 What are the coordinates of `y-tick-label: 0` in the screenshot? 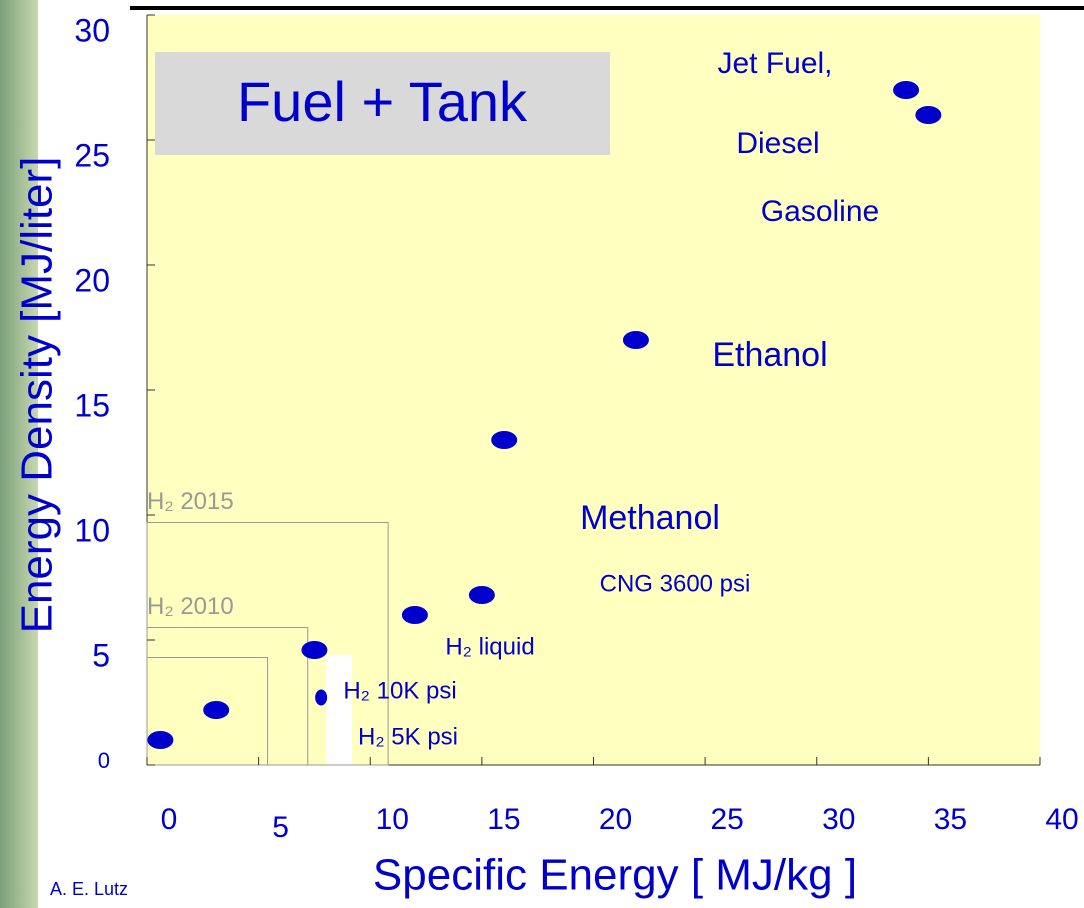 It's located at (104, 760).